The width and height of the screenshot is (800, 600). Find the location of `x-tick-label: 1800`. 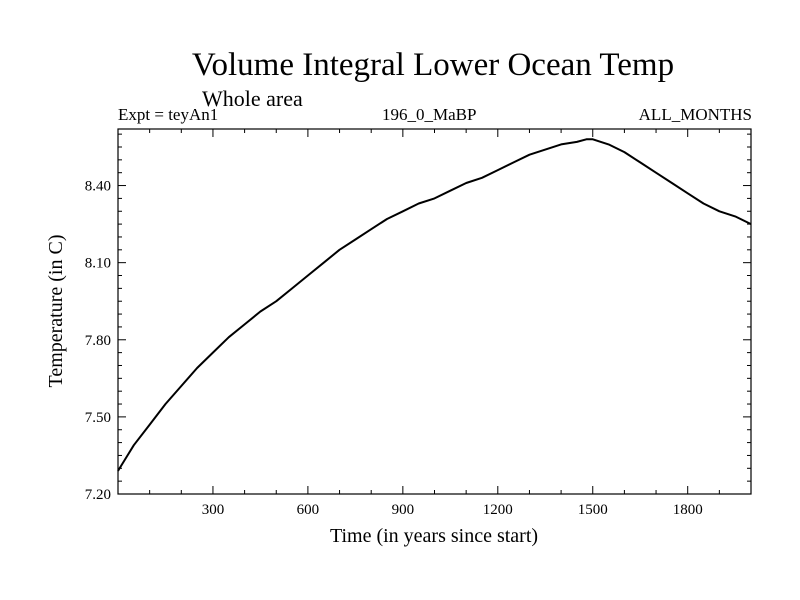

x-tick-label: 1800 is located at coordinates (688, 510).